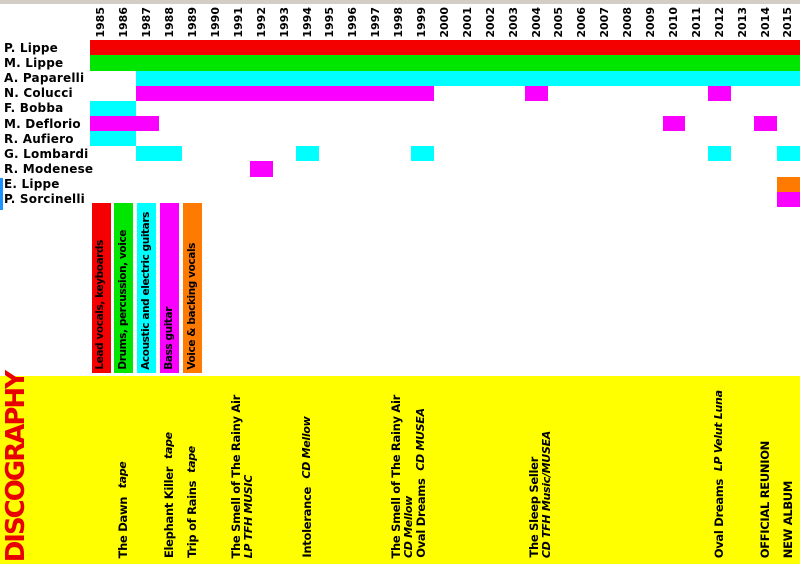 Image resolution: width=800 pixels, height=564 pixels. I want to click on year-column: 2009, so click(651, 20).